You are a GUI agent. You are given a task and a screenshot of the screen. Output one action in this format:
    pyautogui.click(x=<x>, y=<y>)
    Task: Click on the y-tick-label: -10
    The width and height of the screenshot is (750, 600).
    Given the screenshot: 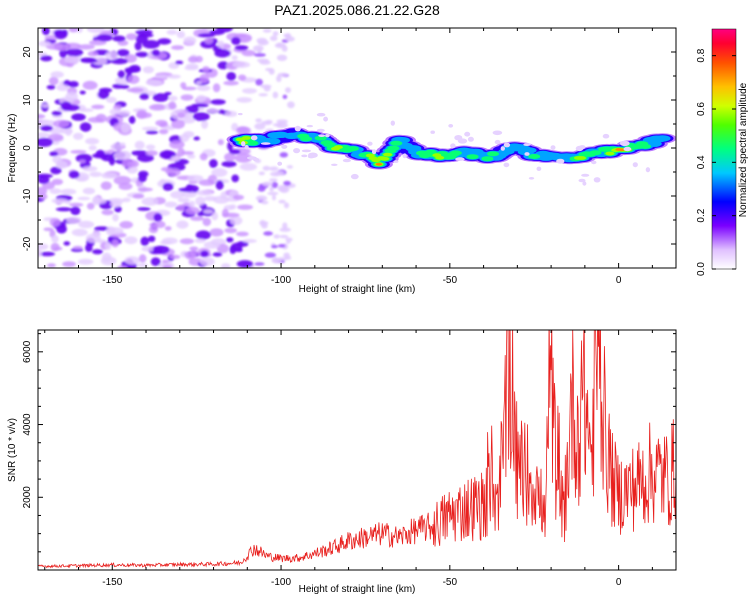 What is the action you would take?
    pyautogui.click(x=27, y=195)
    